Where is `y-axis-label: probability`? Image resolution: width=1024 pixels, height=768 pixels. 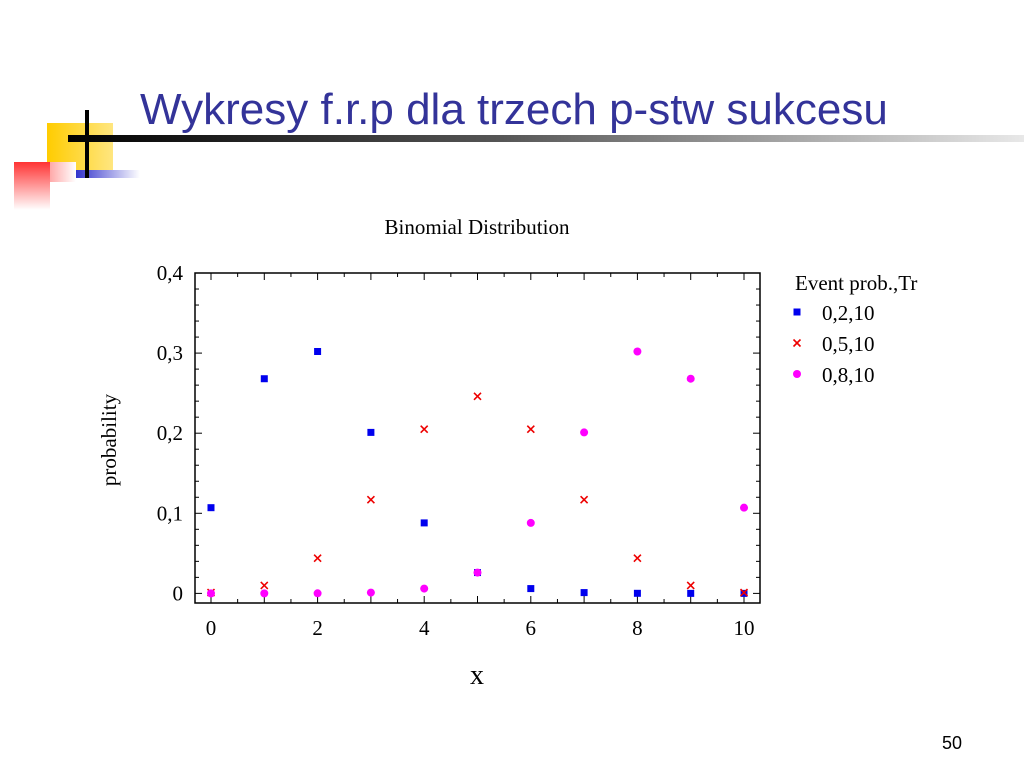 y-axis-label: probability is located at coordinates (109, 439).